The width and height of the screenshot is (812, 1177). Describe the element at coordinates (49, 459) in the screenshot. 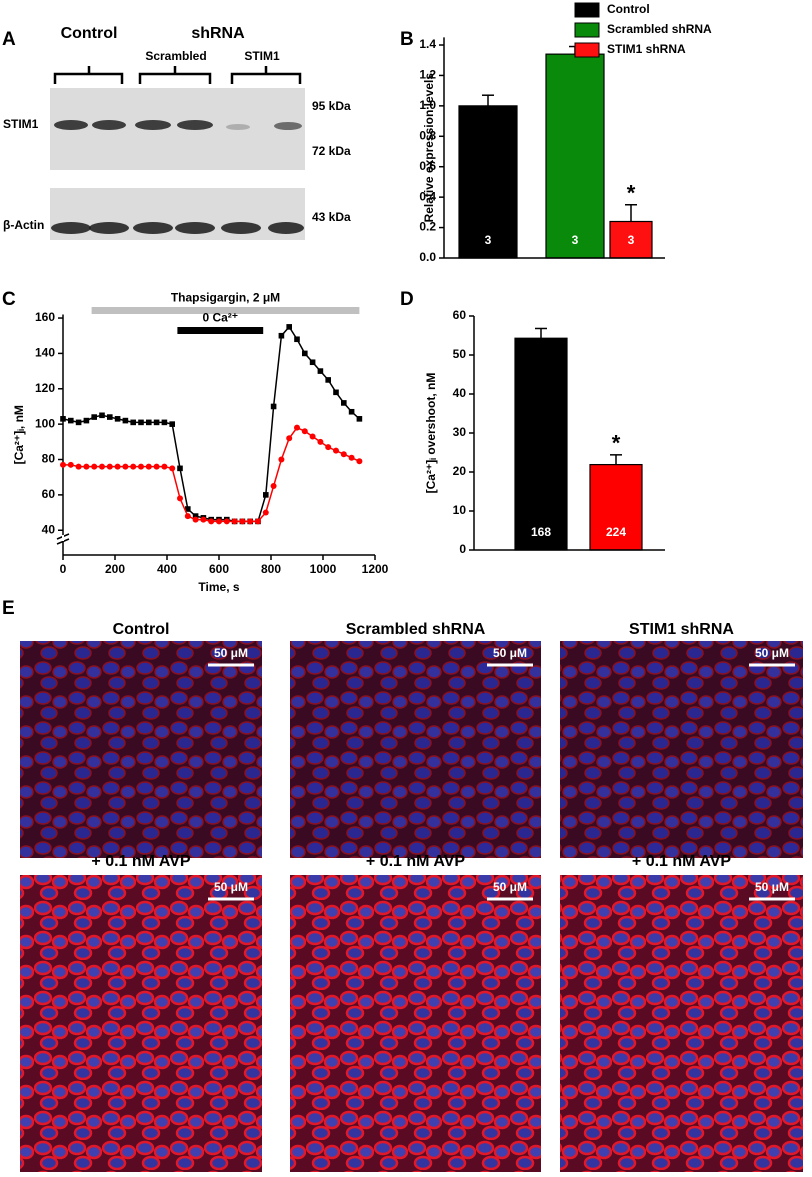

I see `y-tick-label: 80` at that location.